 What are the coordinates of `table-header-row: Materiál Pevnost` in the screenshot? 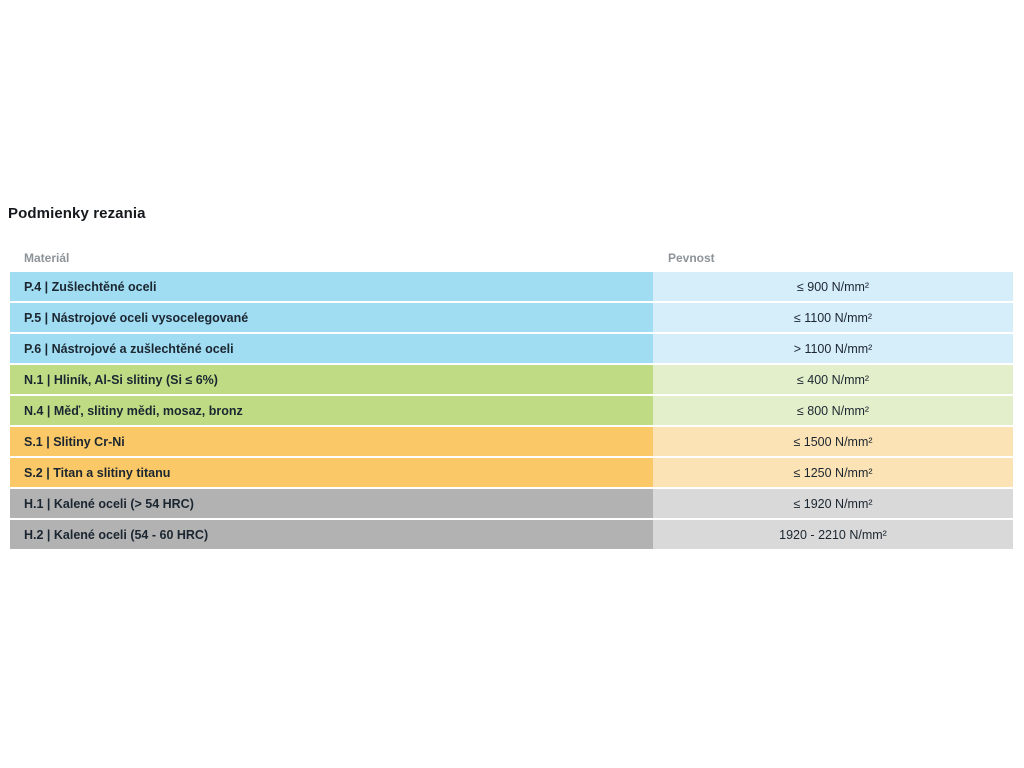 It's located at (511, 259).